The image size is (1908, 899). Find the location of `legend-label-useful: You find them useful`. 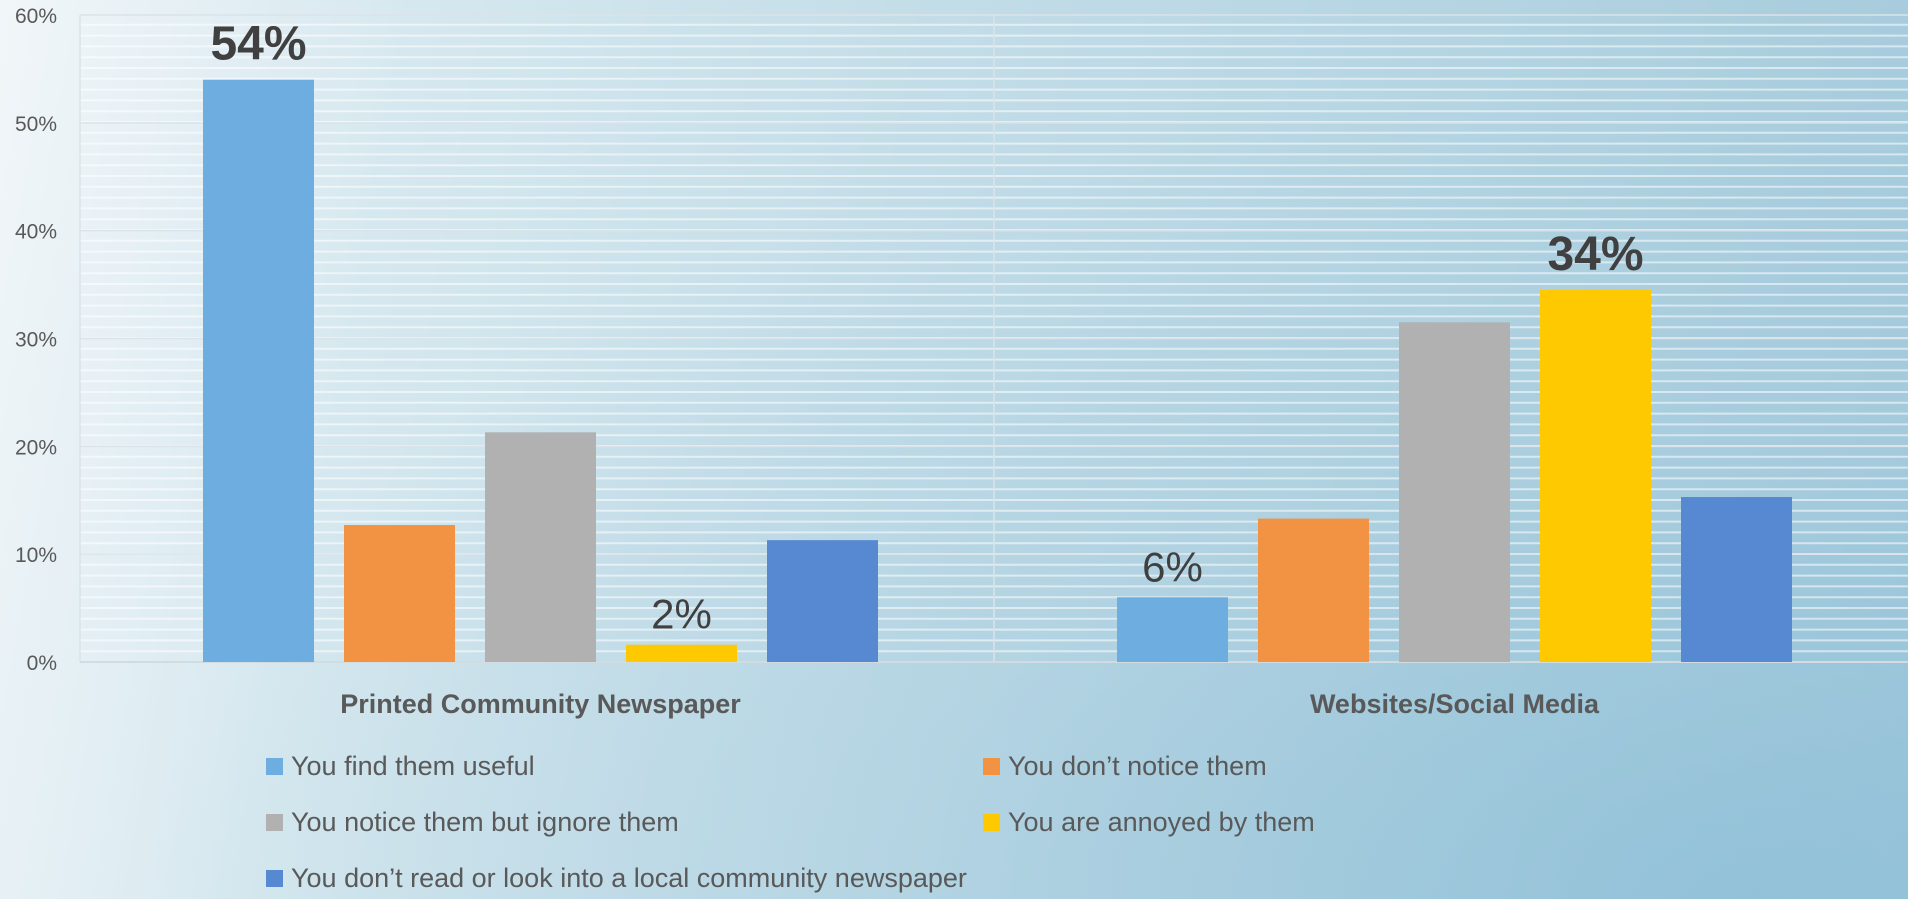

legend-label-useful: You find them useful is located at coordinates (413, 766).